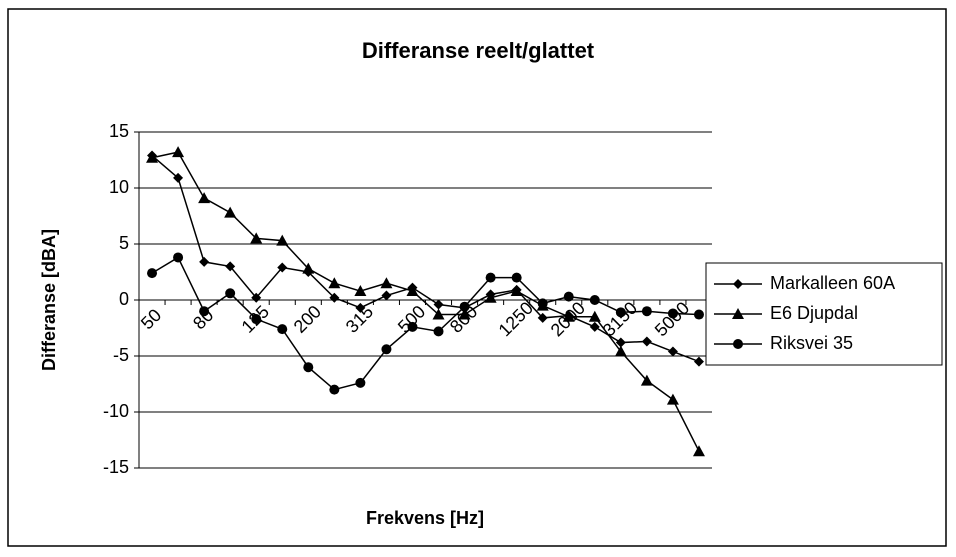  What do you see at coordinates (425, 518) in the screenshot?
I see `x-axis-title: Frekvens [Hz]` at bounding box center [425, 518].